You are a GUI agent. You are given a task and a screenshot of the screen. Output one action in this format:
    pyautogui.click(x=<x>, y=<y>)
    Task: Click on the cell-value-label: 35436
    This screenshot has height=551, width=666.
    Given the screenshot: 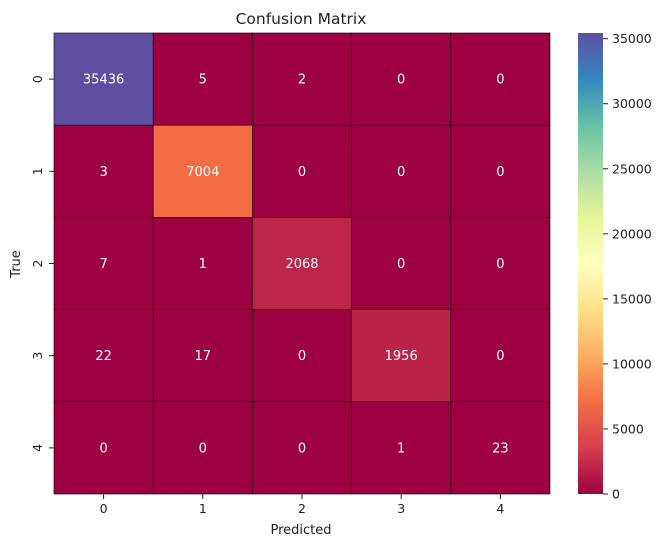 What is the action you would take?
    pyautogui.click(x=103, y=80)
    